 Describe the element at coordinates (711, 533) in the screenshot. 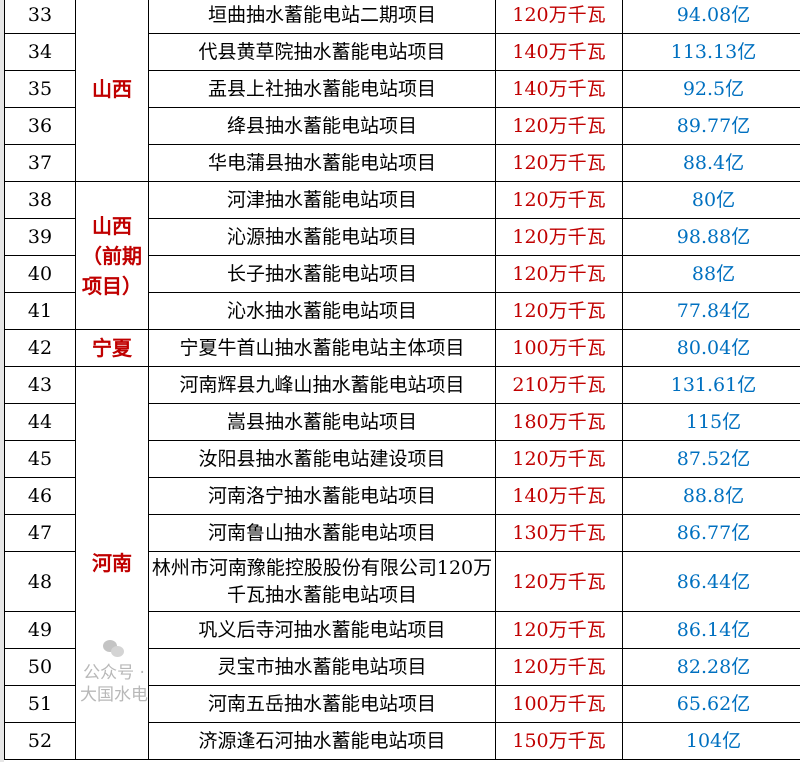

I see `investment: 86.77亿` at that location.